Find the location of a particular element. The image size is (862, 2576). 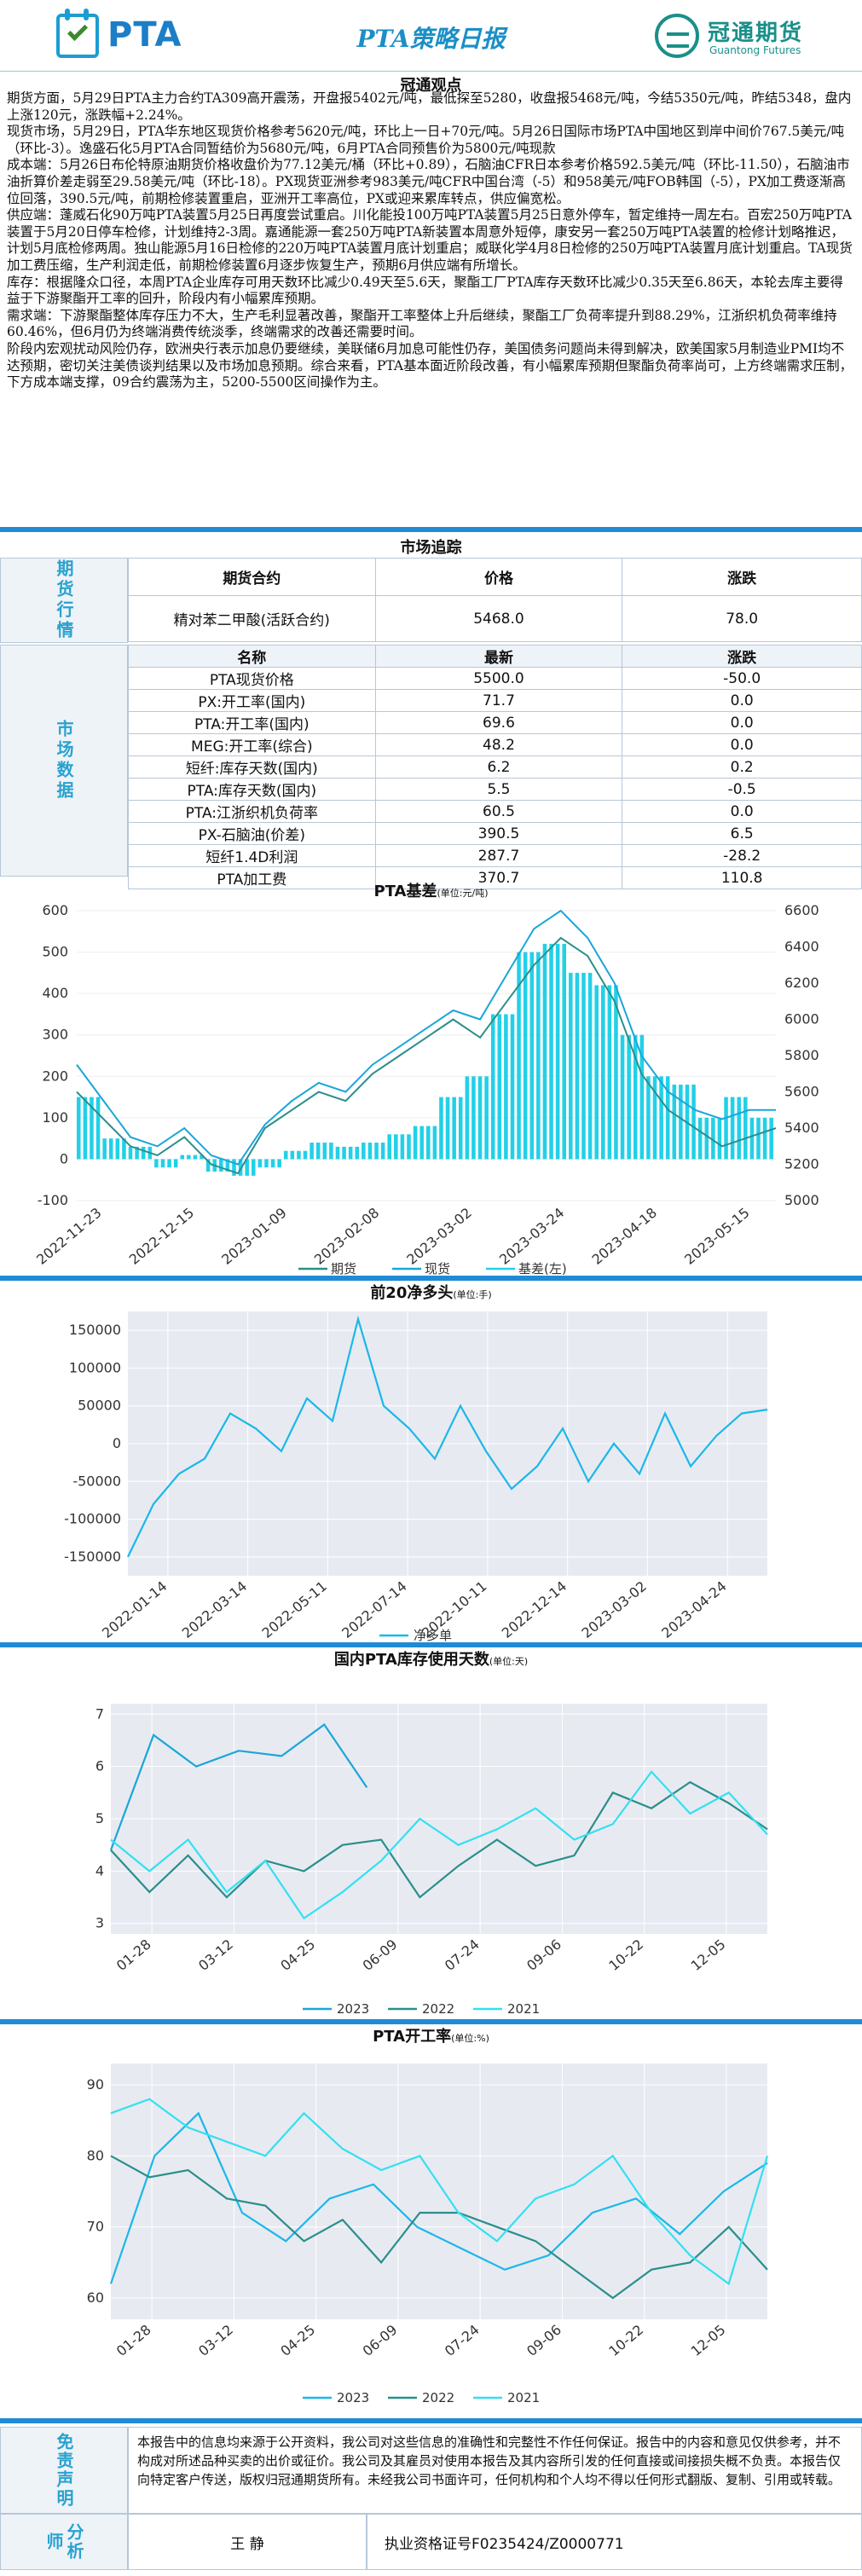

chart-title-text: PTA基差 is located at coordinates (405, 892).